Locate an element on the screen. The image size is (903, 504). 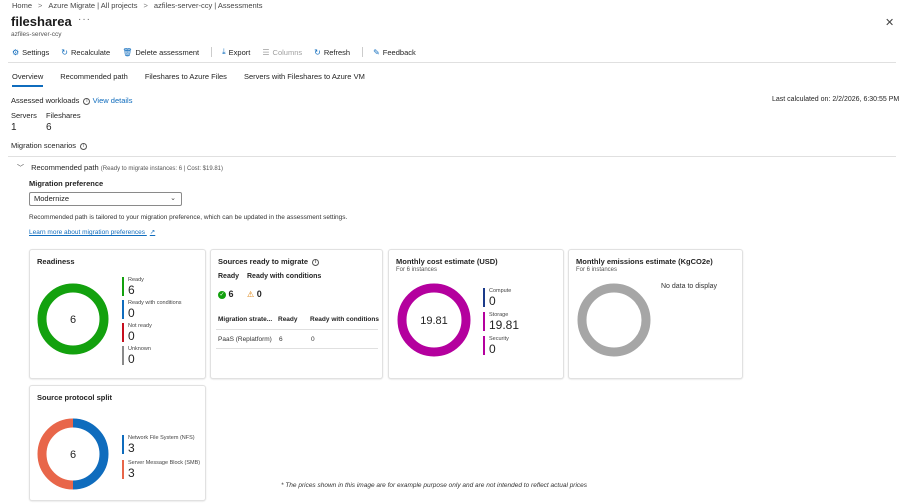
learn-more-link: Learn more about migration preferences ↗ is located at coordinates (92, 232).